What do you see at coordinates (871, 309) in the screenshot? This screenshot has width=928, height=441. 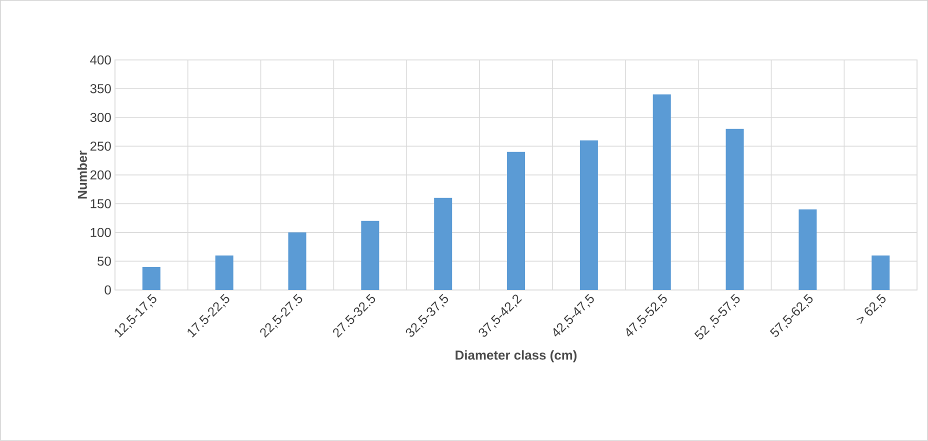 I see `x-tick-label: > 62,5` at bounding box center [871, 309].